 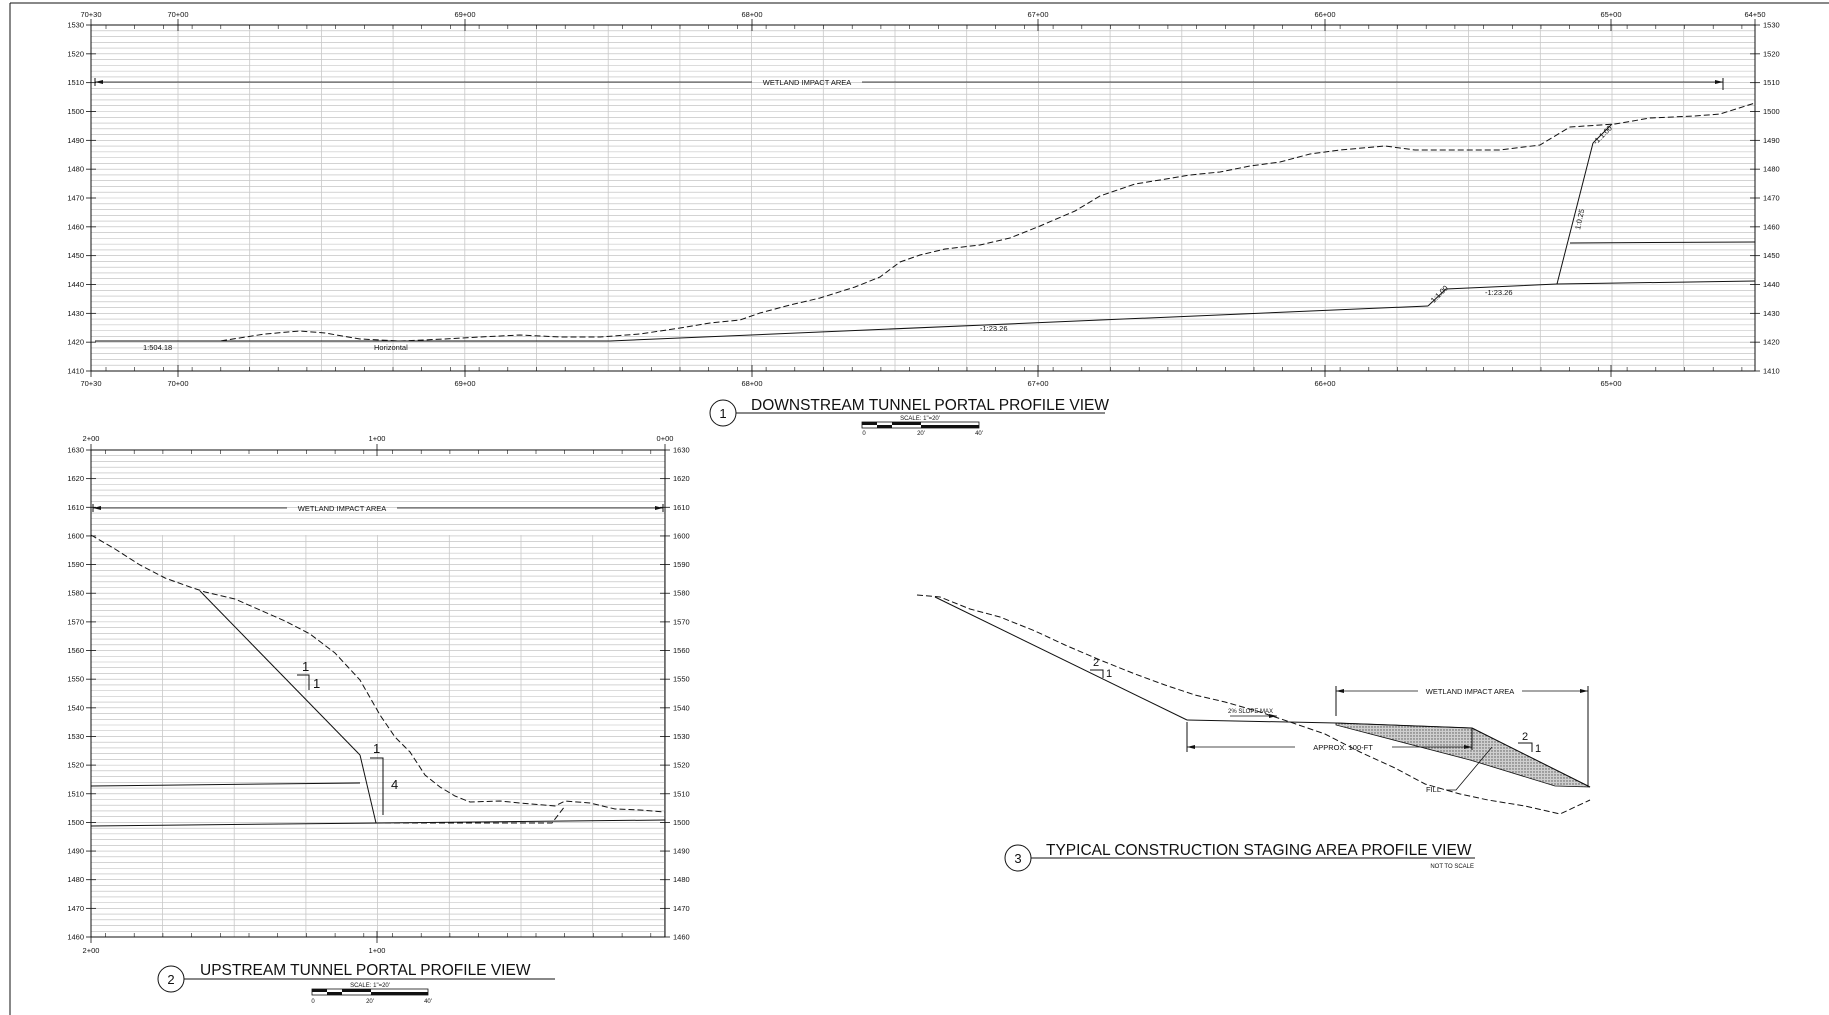 What do you see at coordinates (1499, 292) in the screenshot?
I see `downstream-small-slope-label: -1:23.26` at bounding box center [1499, 292].